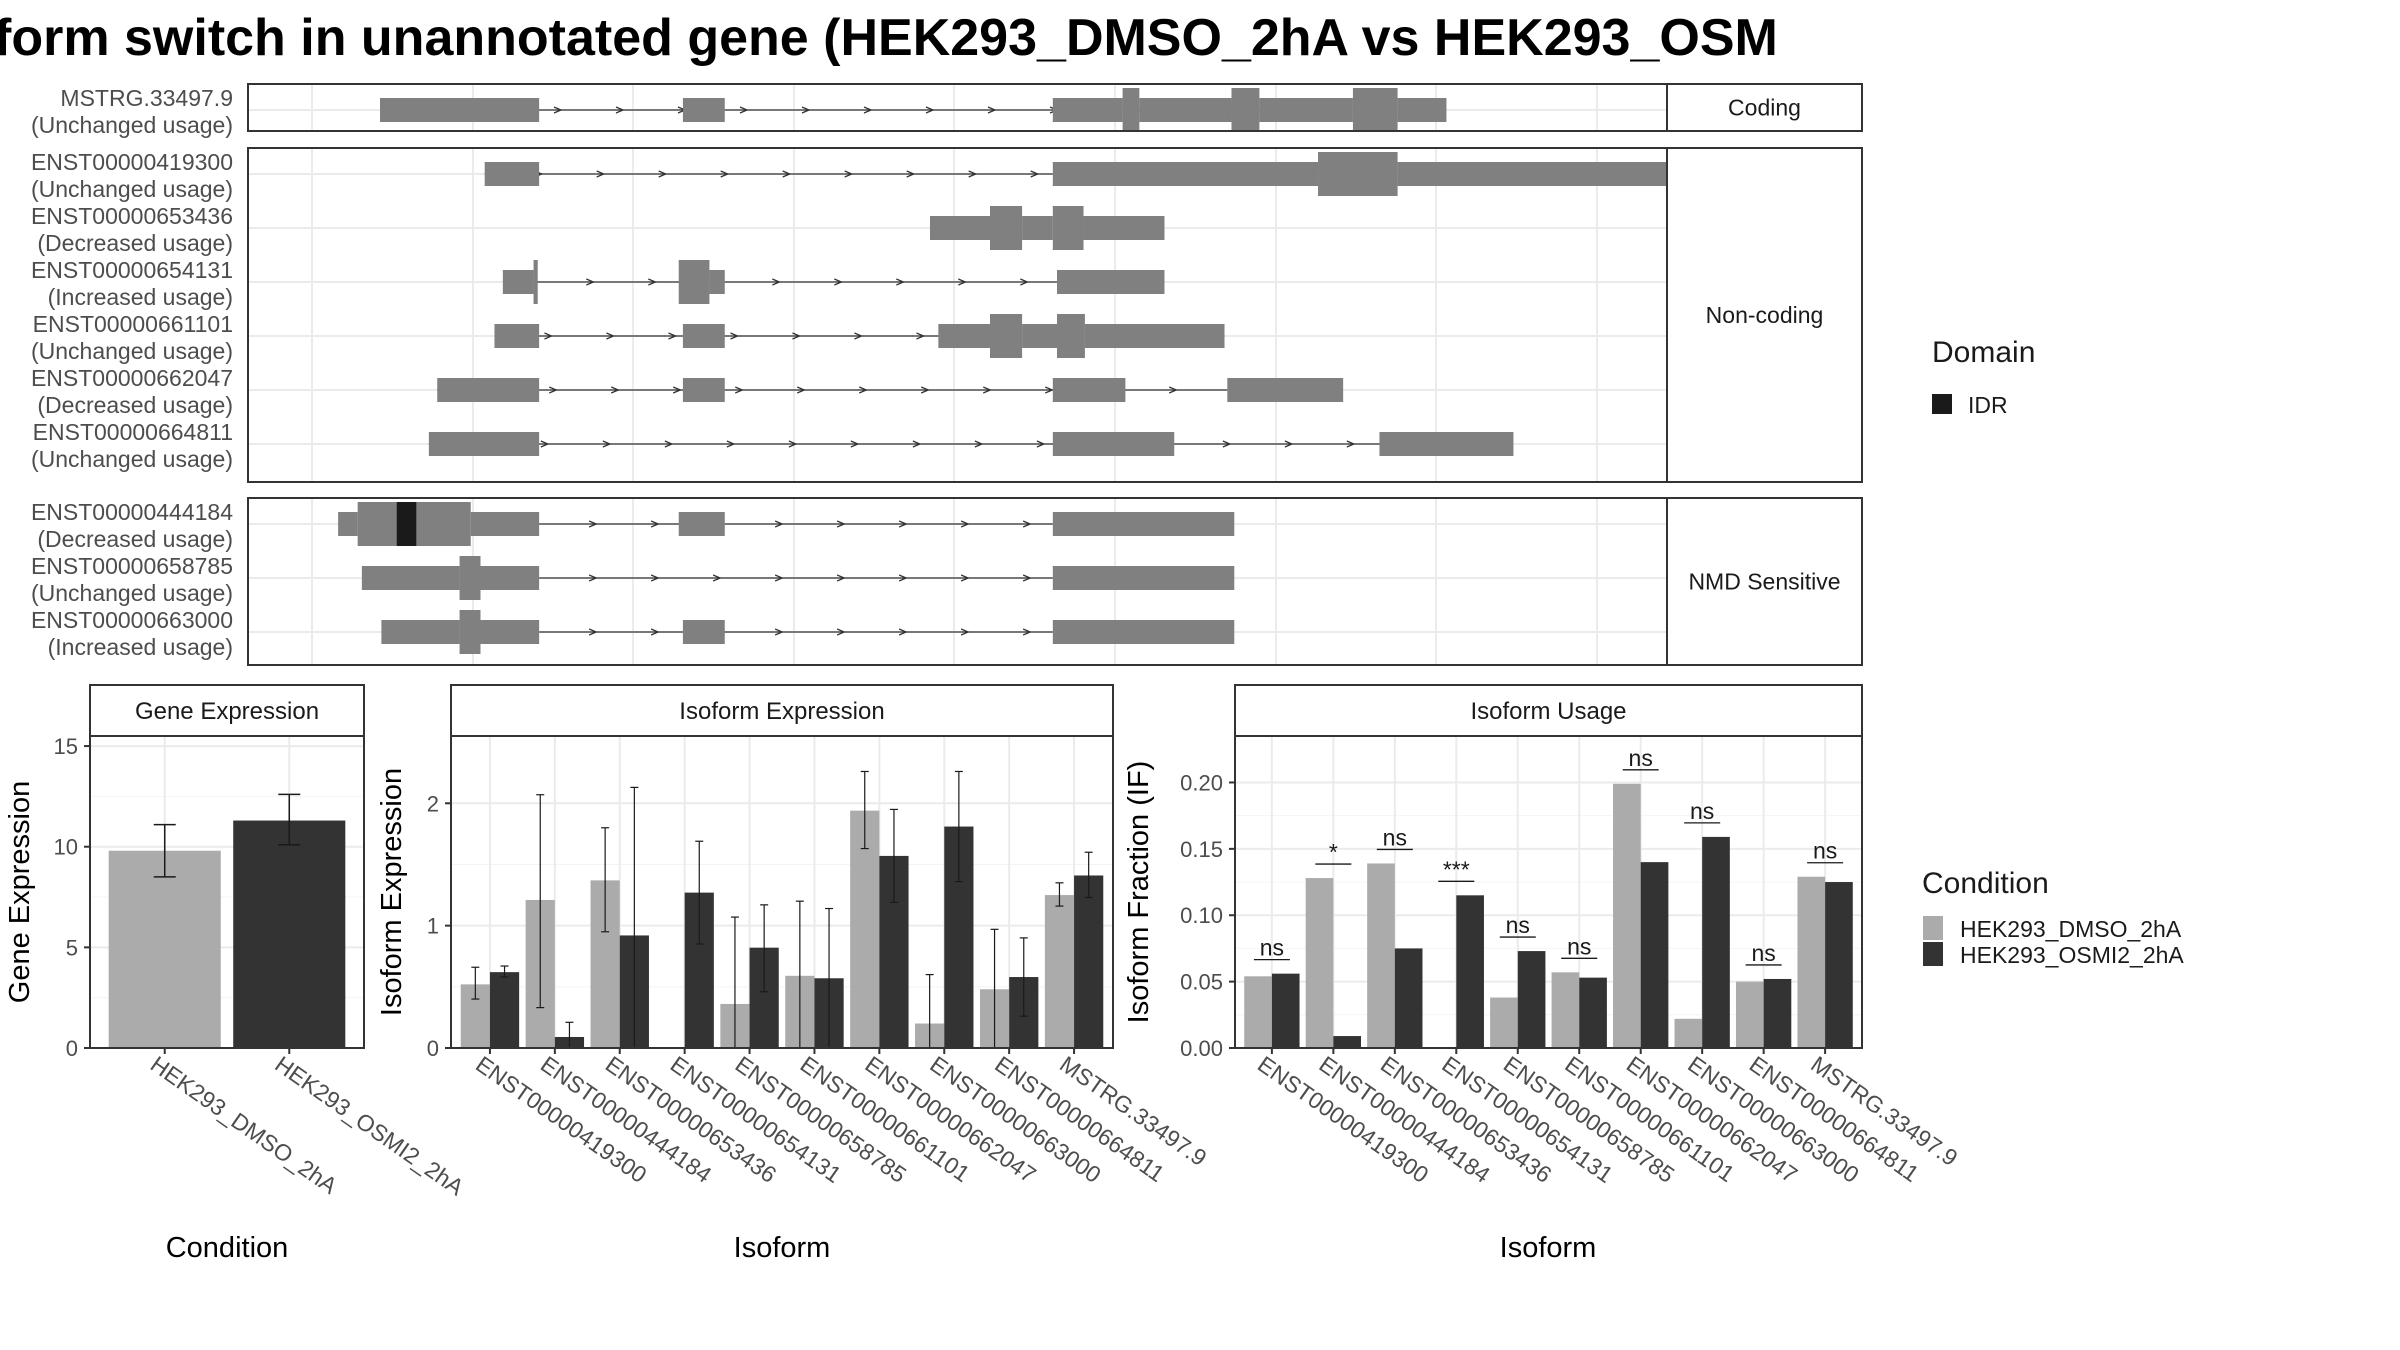  What do you see at coordinates (433, 803) in the screenshot?
I see `y-tick-label: 2` at bounding box center [433, 803].